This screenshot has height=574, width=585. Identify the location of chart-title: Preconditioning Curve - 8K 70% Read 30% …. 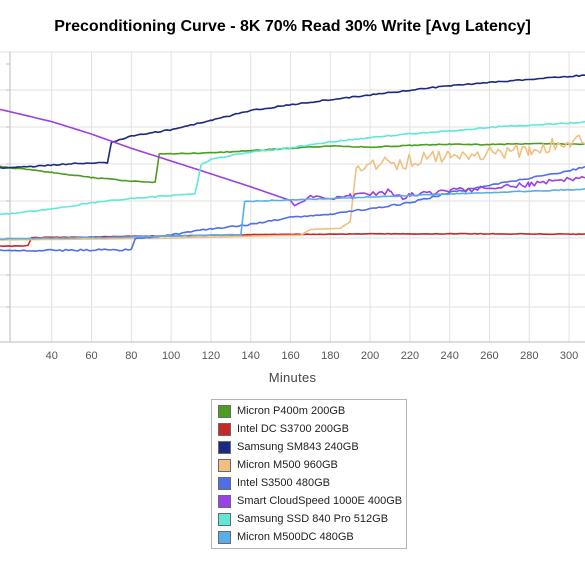
(292, 26).